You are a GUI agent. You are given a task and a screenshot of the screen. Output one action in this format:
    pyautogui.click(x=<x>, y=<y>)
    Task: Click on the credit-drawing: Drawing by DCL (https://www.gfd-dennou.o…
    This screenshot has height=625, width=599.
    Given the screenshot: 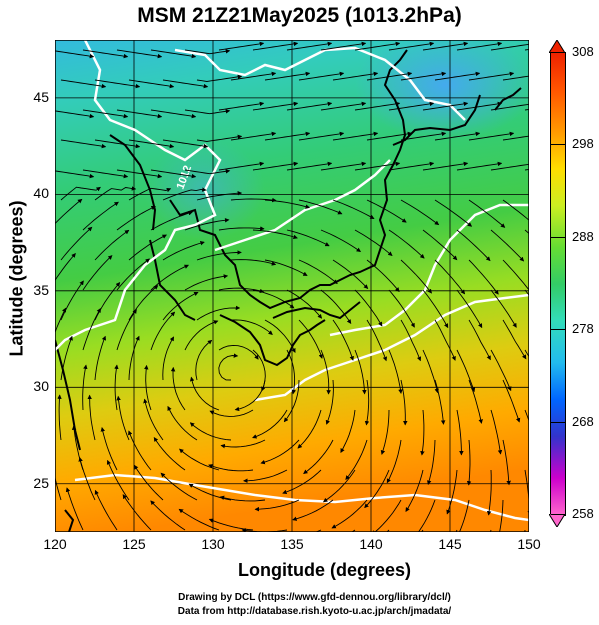 What is the action you would take?
    pyautogui.click(x=314, y=597)
    